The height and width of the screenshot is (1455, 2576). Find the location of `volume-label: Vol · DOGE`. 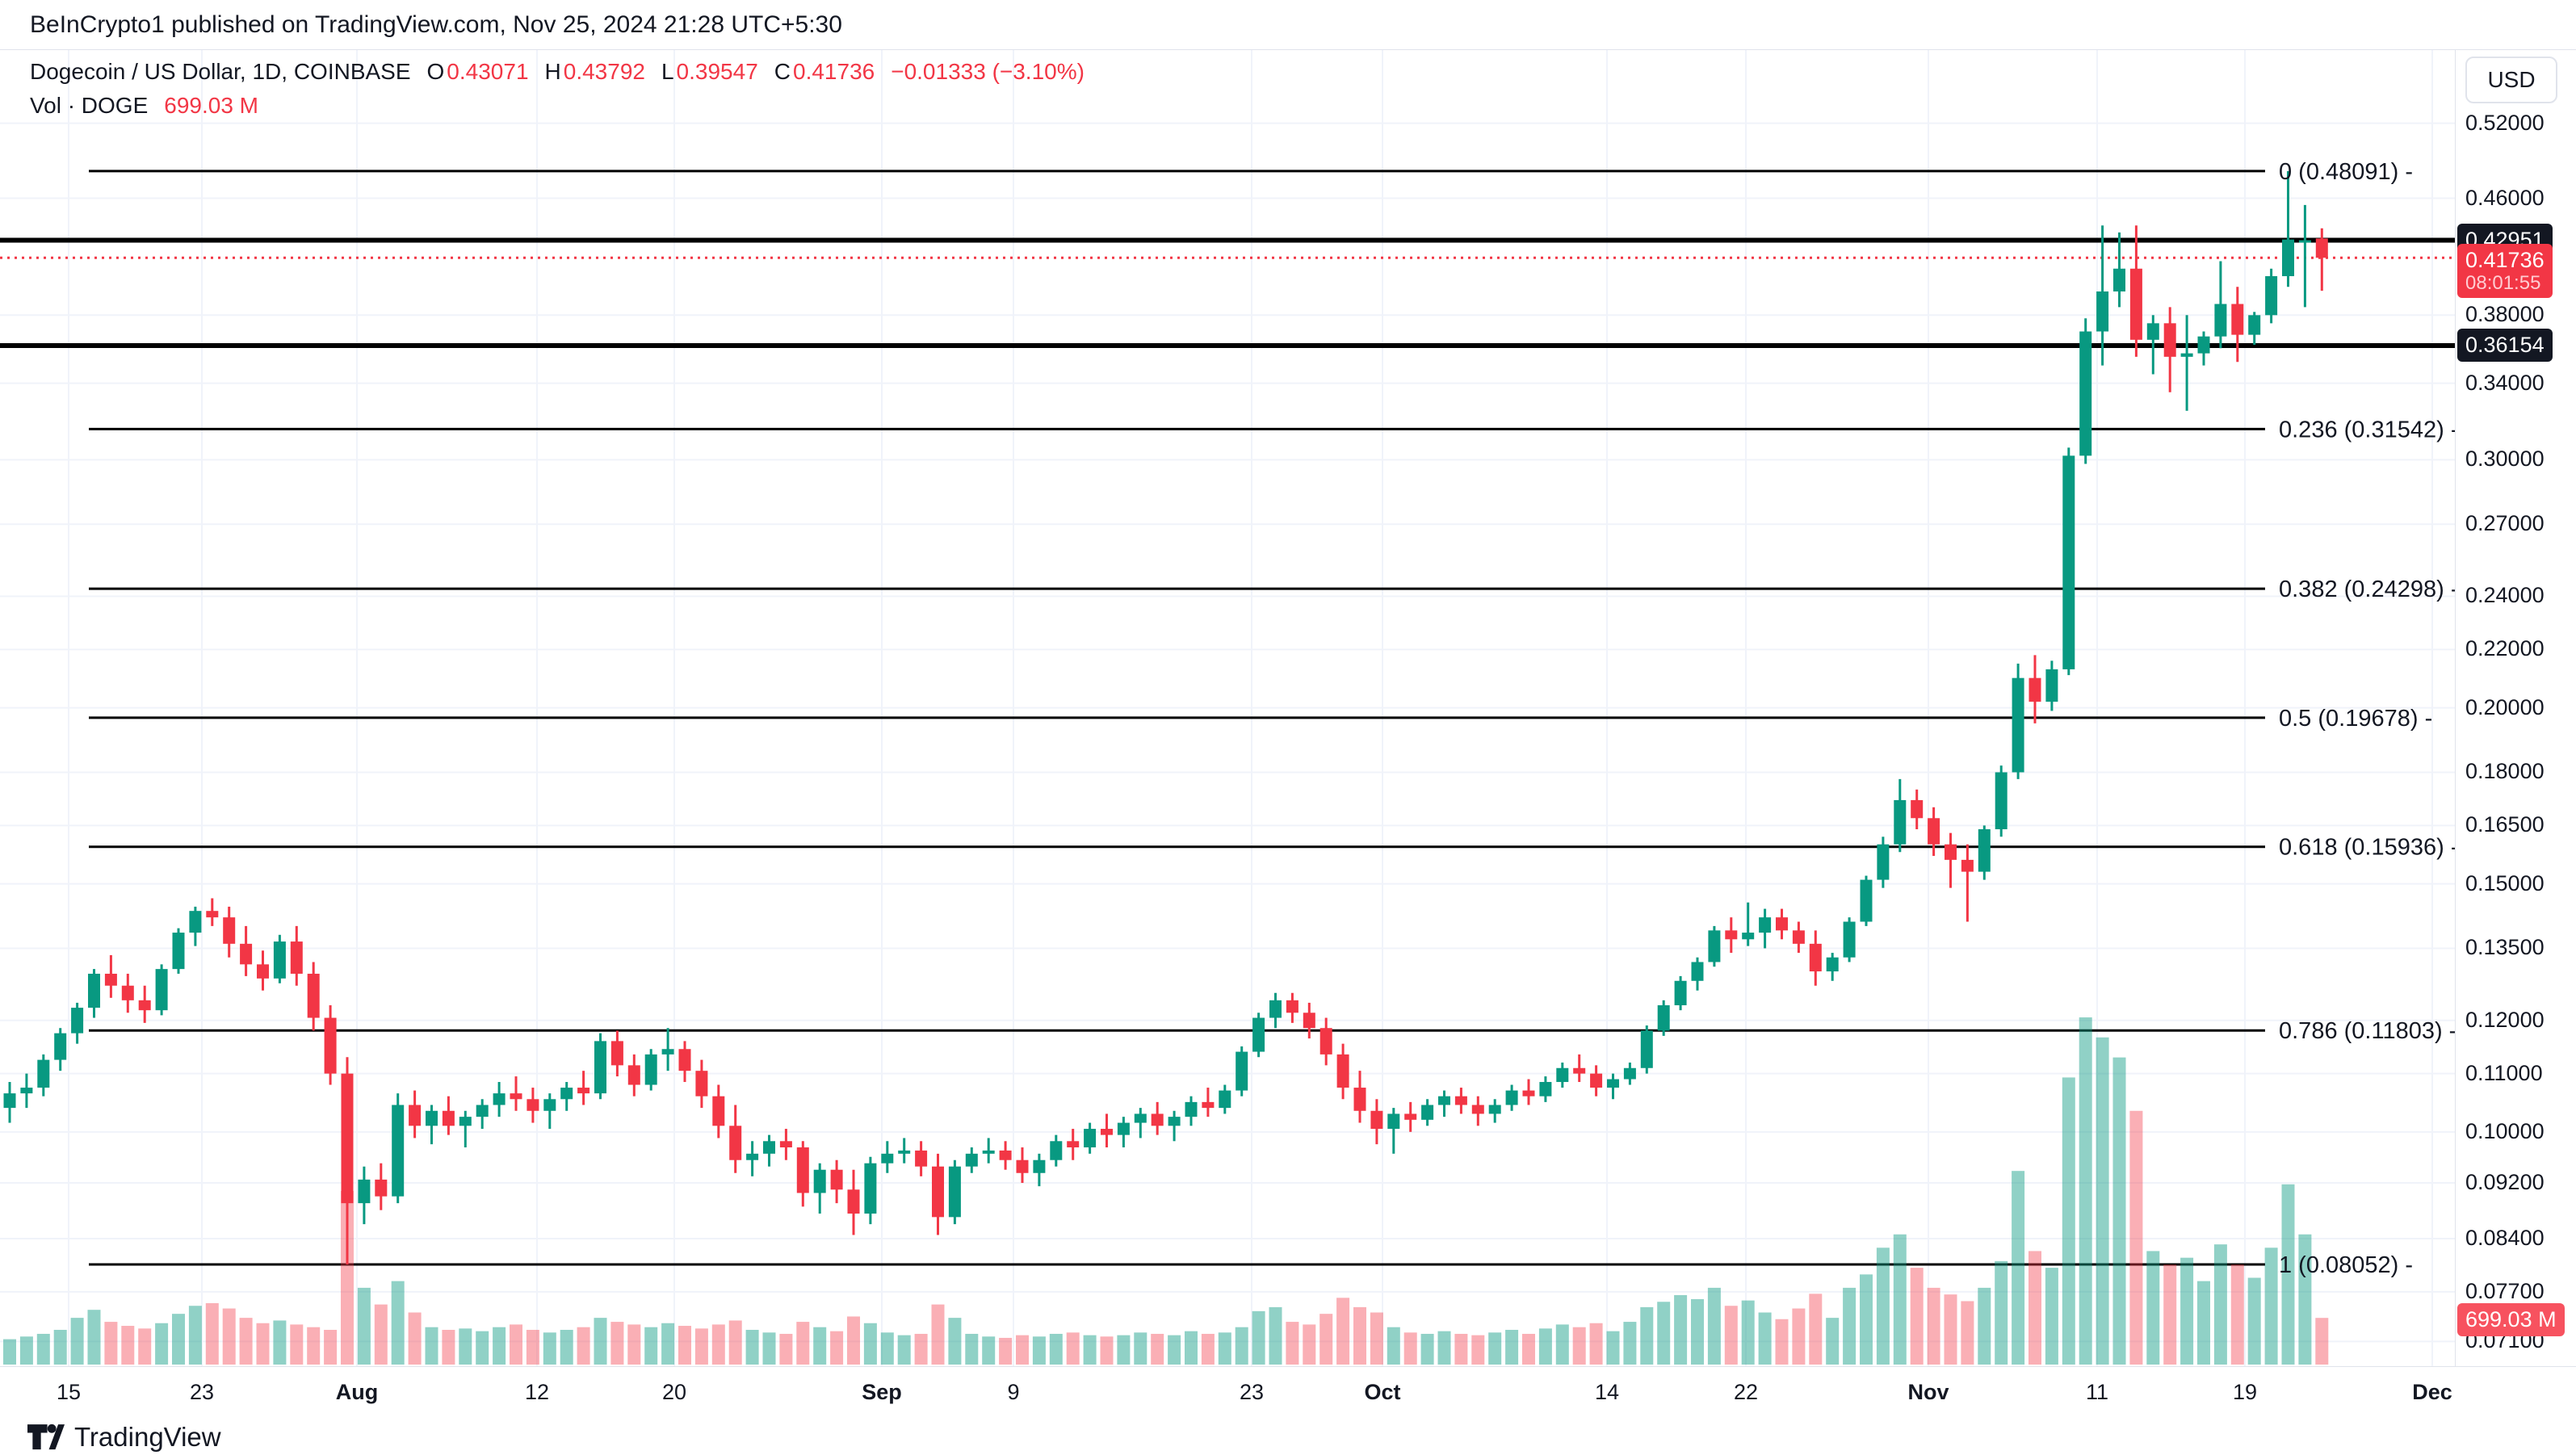

volume-label: Vol · DOGE is located at coordinates (89, 105).